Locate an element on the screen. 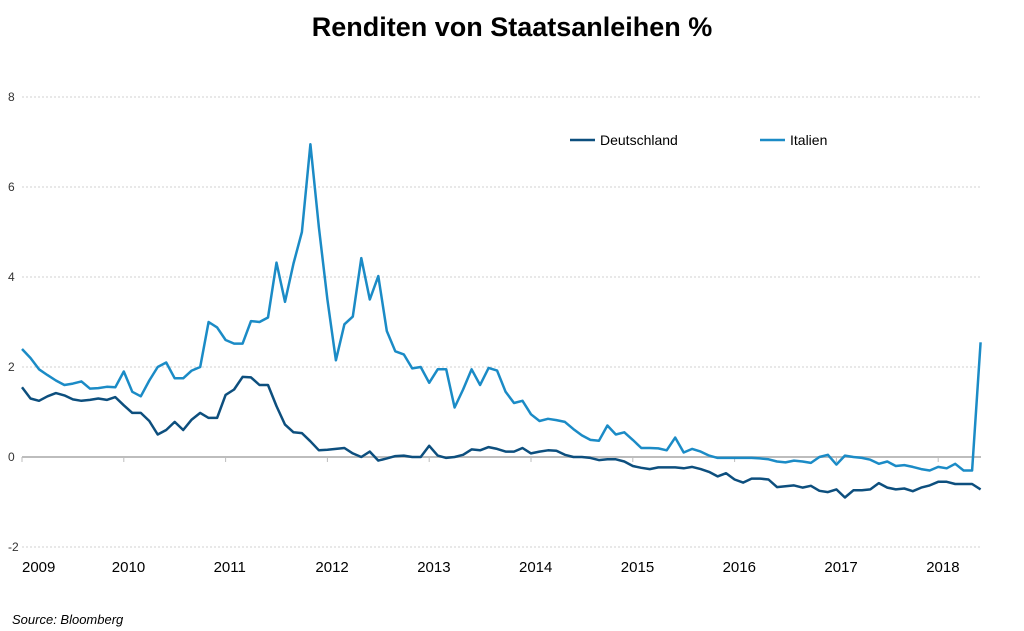 This screenshot has height=631, width=1024. x-tick-label: 2017 is located at coordinates (840, 567).